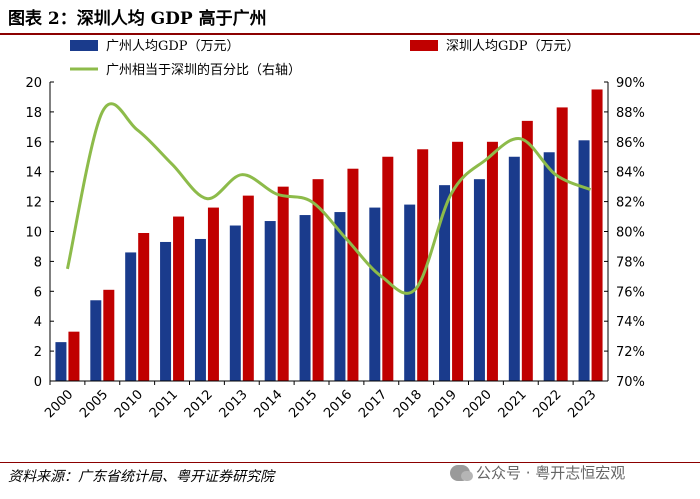  What do you see at coordinates (269, 404) in the screenshot?
I see `x-tick-label: 2014` at bounding box center [269, 404].